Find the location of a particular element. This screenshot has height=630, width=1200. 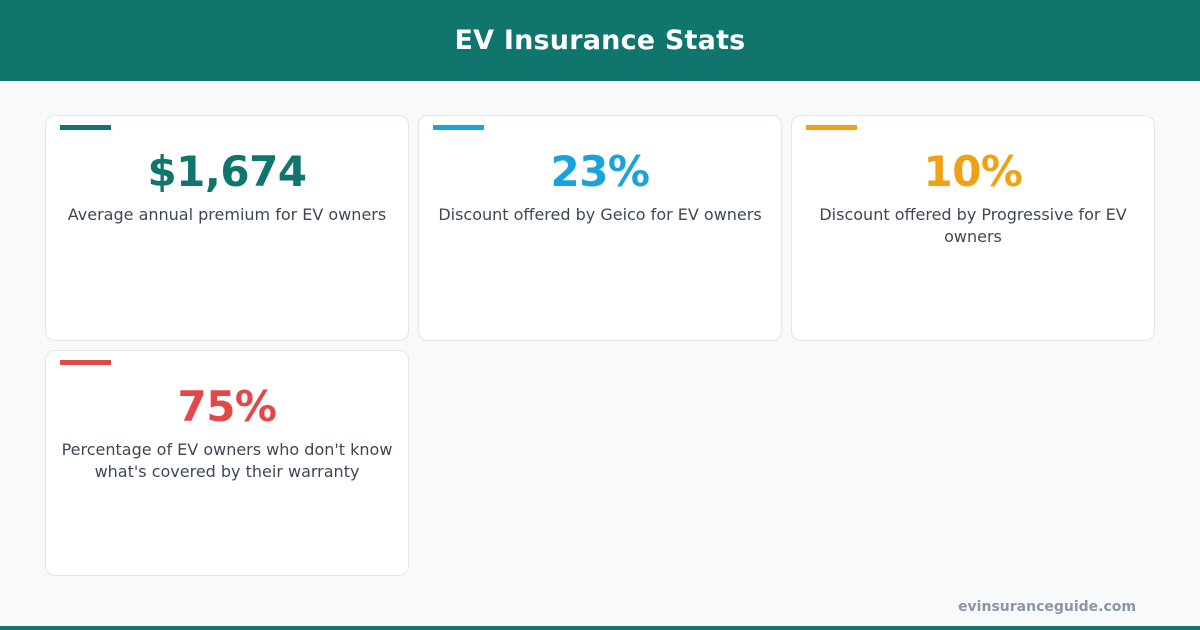

page-title: EV Insurance Stats is located at coordinates (600, 40).